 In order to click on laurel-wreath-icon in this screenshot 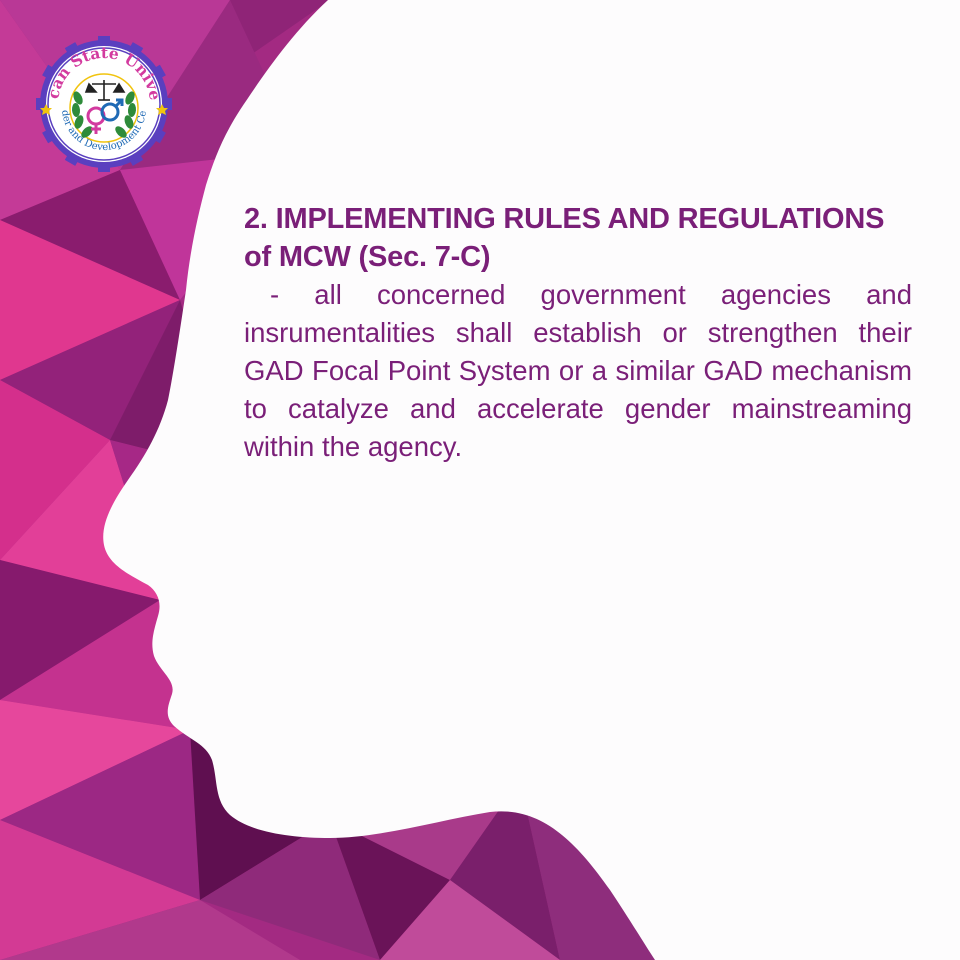, I will do `click(104, 114)`.